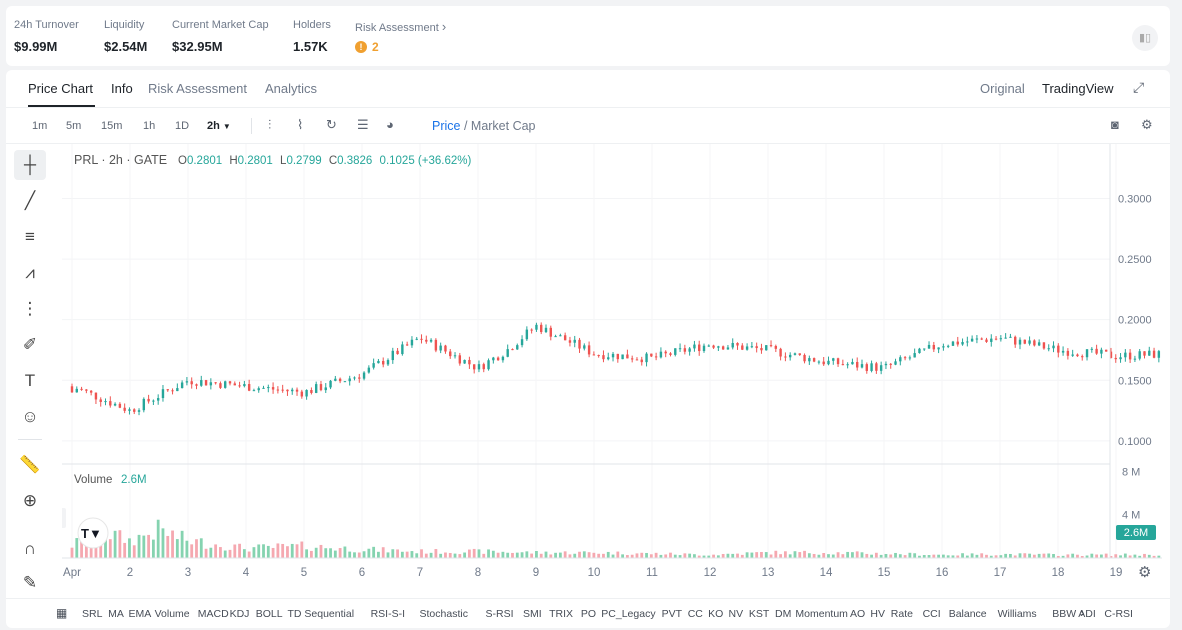 Image resolution: width=1182 pixels, height=630 pixels. What do you see at coordinates (672, 614) in the screenshot?
I see `indicator-pvt: PVT` at bounding box center [672, 614].